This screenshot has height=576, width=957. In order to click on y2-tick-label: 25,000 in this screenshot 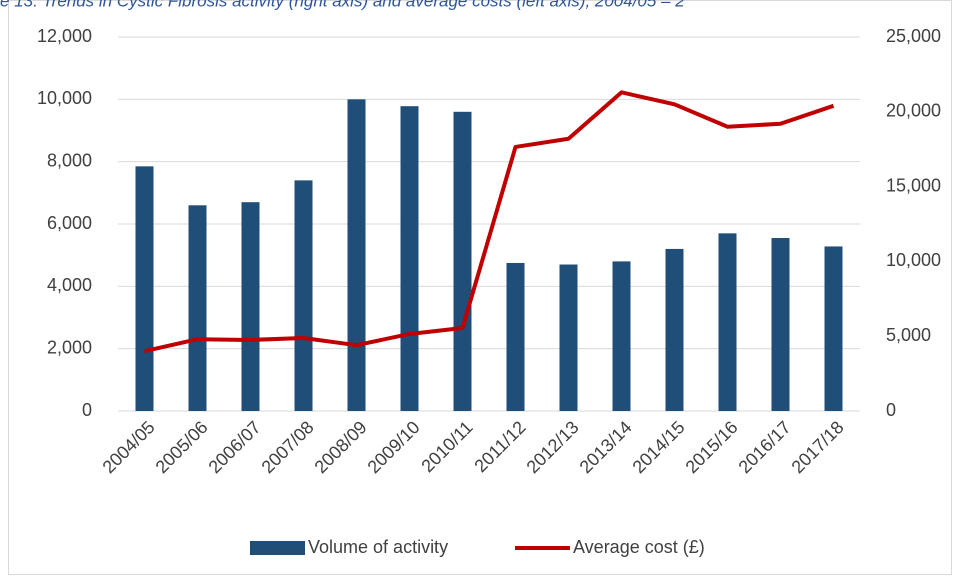, I will do `click(913, 36)`.